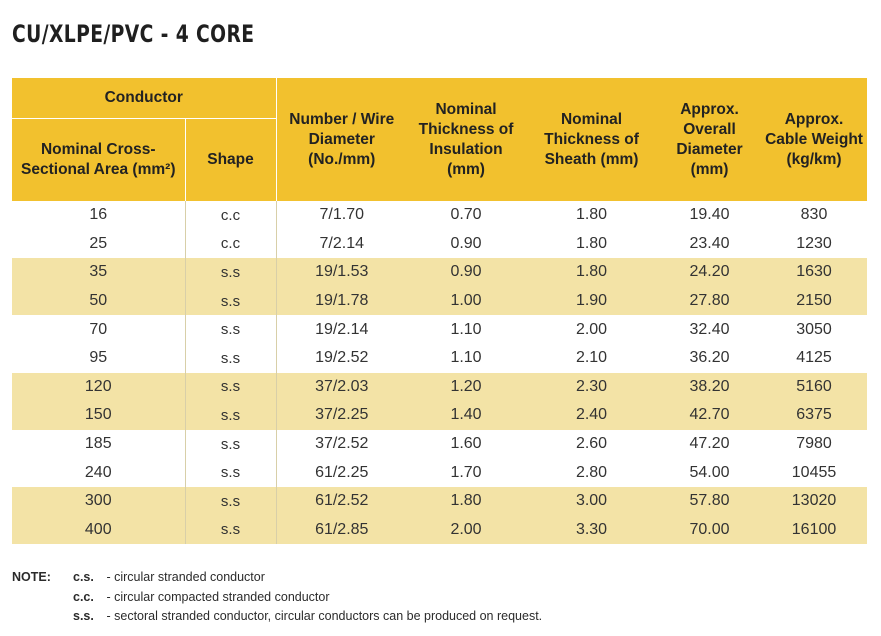 This screenshot has height=636, width=881. Describe the element at coordinates (439, 244) in the screenshot. I see `table-row: 25 c.c 7/2.14 0.90 1.80 23.40 1230` at that location.